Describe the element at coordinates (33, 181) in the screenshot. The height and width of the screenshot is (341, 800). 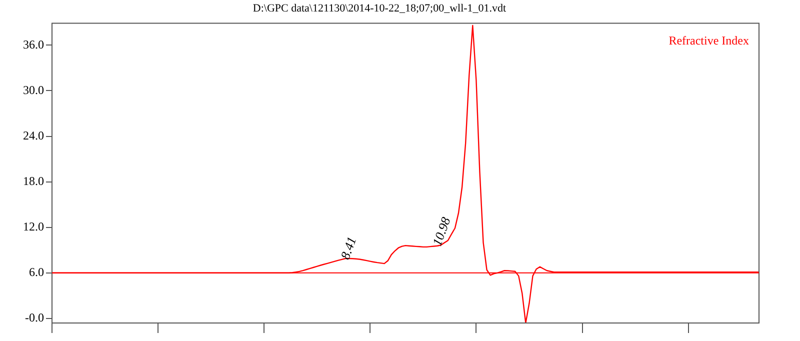
I see `y-tick-label: 18.0` at that location.